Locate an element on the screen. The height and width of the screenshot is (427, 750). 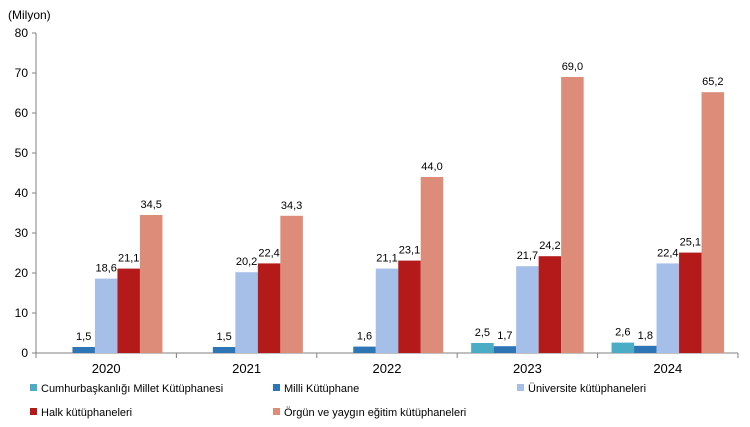
legend-item: Halk kütüphaneleri is located at coordinates (81, 413).